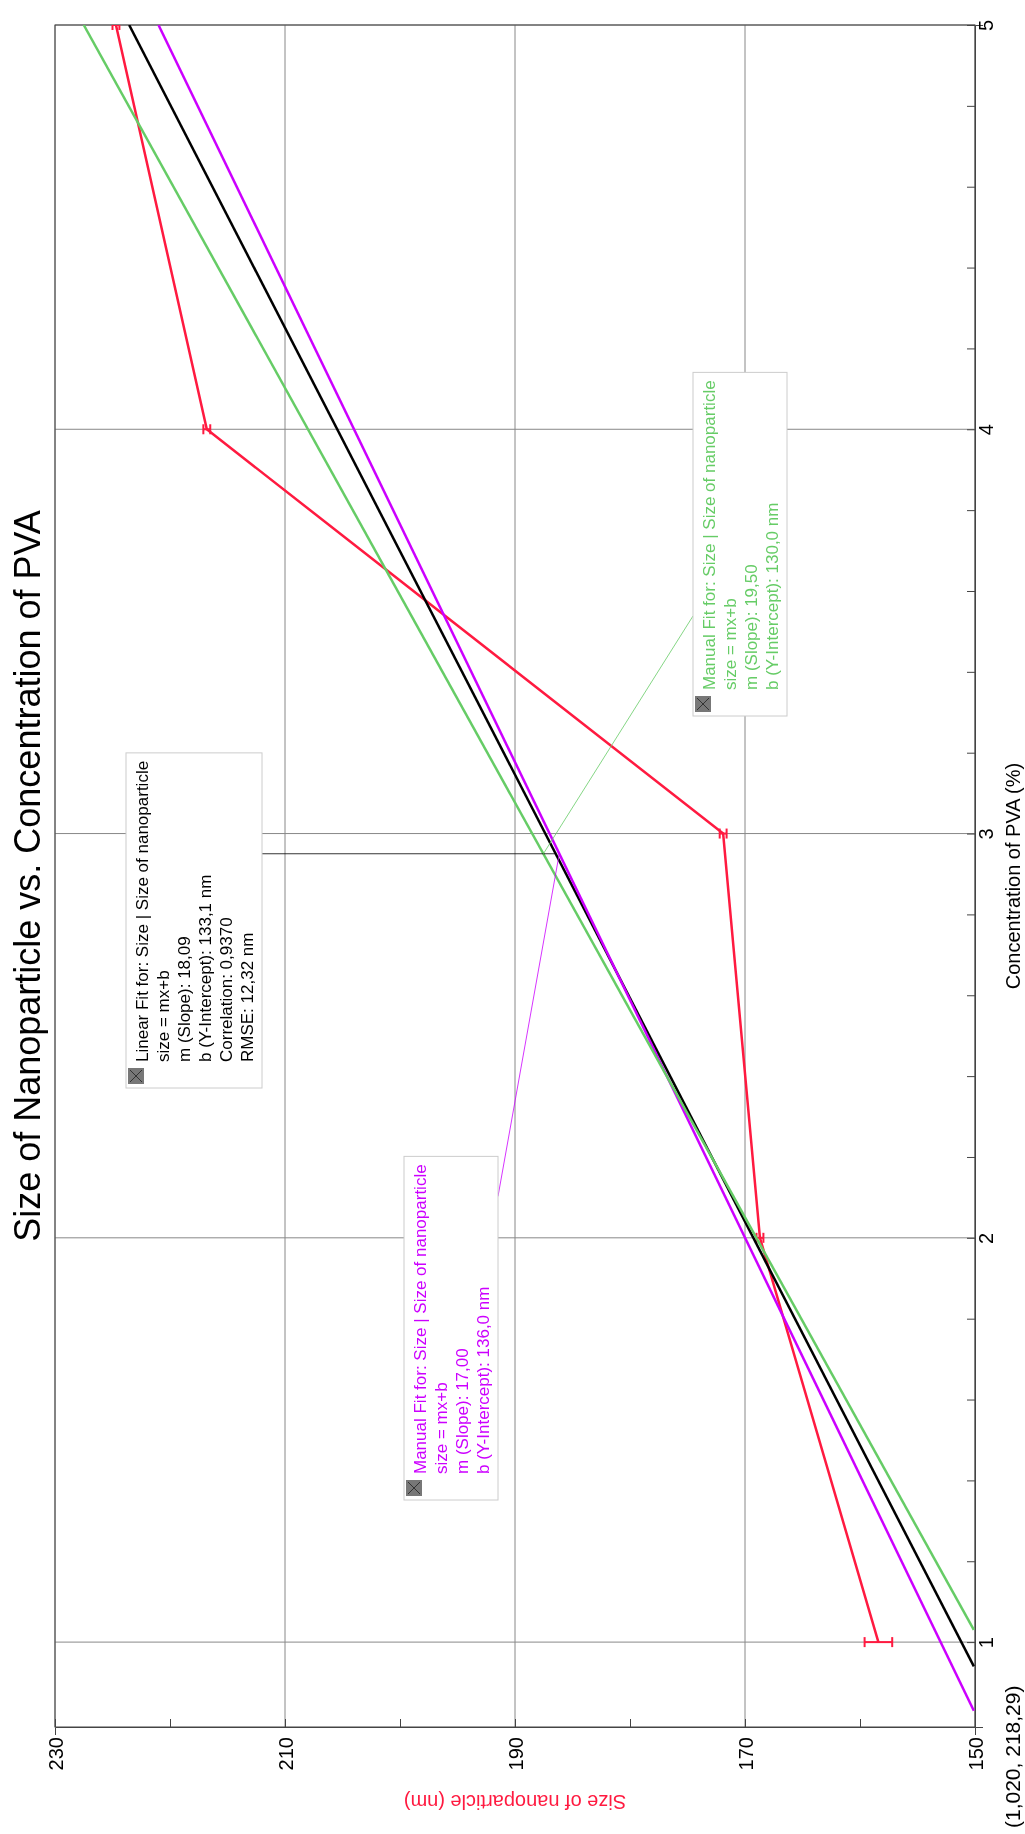 This screenshot has width=1025, height=1834. What do you see at coordinates (986, 25) in the screenshot?
I see `y-tick-label: 5` at bounding box center [986, 25].